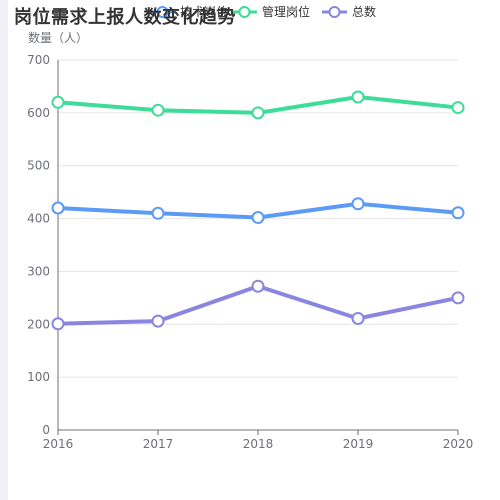 Image resolution: width=500 pixels, height=500 pixels. I want to click on x-tick-label: 2016, so click(58, 444).